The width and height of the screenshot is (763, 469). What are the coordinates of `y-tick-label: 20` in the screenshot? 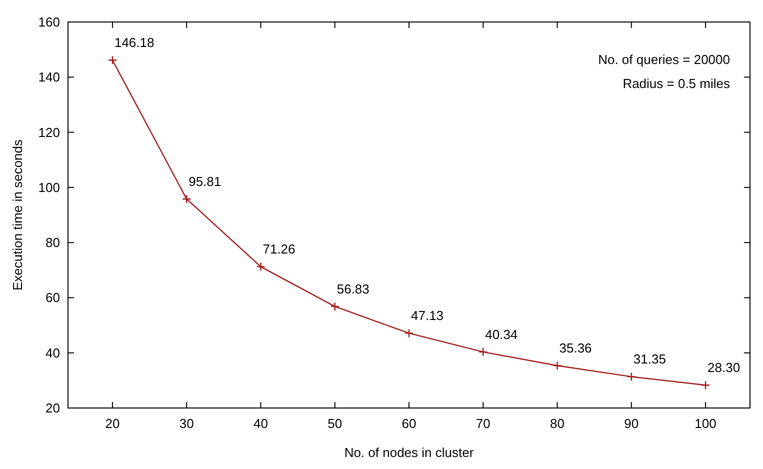 It's located at (53, 408).